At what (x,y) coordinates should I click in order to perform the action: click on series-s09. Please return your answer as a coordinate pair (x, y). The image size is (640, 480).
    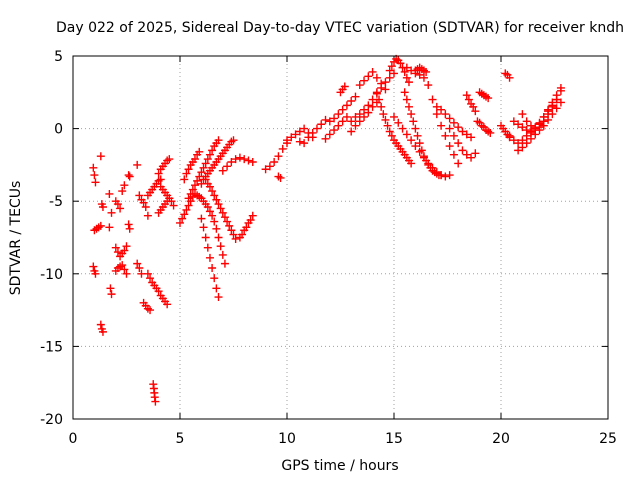
    Looking at the image, I should click on (121, 251).